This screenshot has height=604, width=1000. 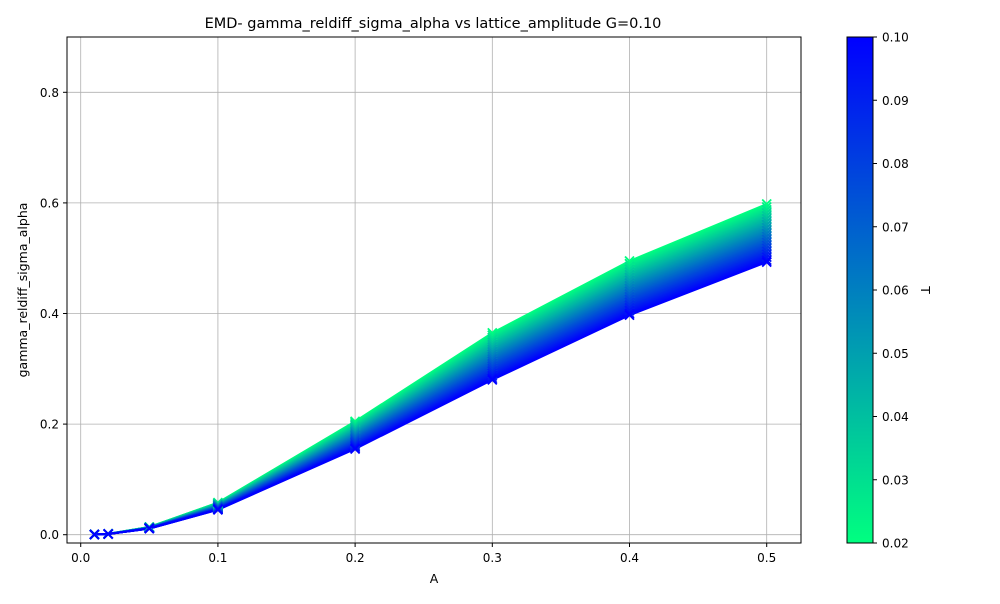 What do you see at coordinates (766, 558) in the screenshot?
I see `x-tick-label: 0.5` at bounding box center [766, 558].